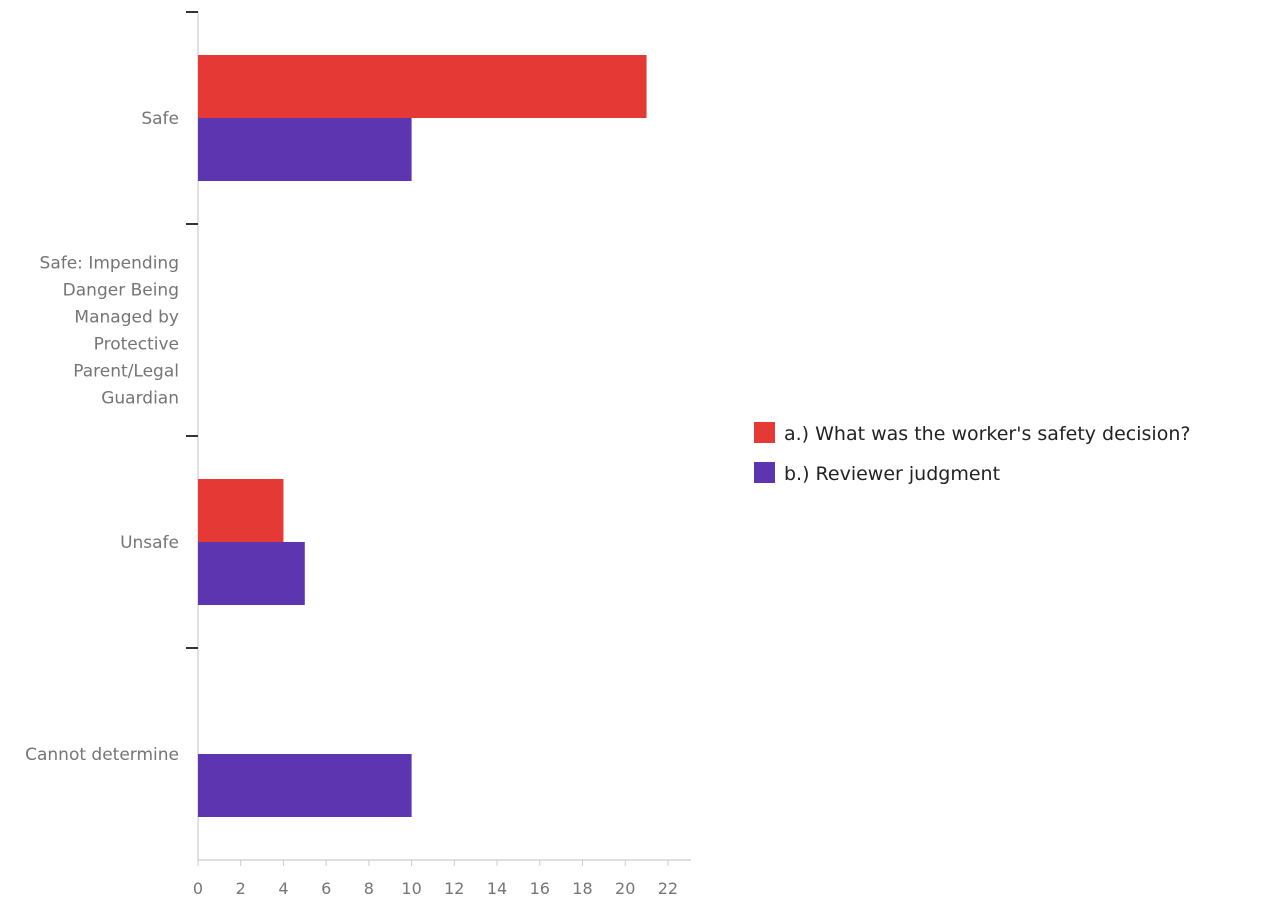 The image size is (1269, 899). Describe the element at coordinates (454, 888) in the screenshot. I see `x-tick-label: 12` at that location.